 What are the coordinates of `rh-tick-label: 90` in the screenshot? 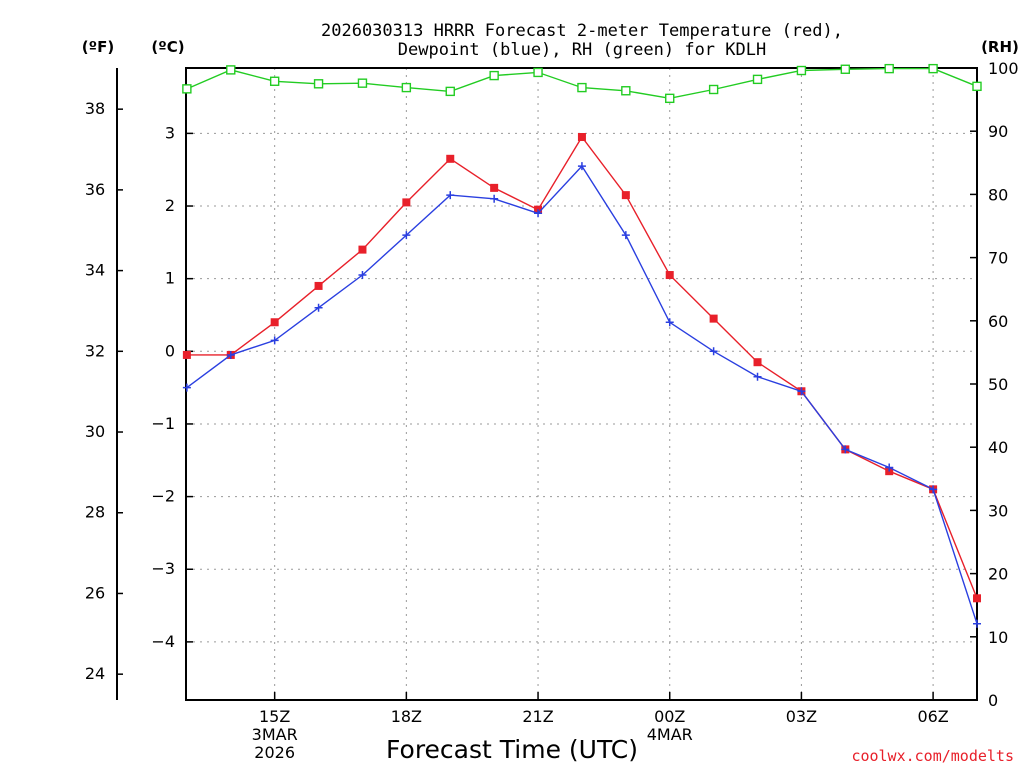 It's located at (998, 131).